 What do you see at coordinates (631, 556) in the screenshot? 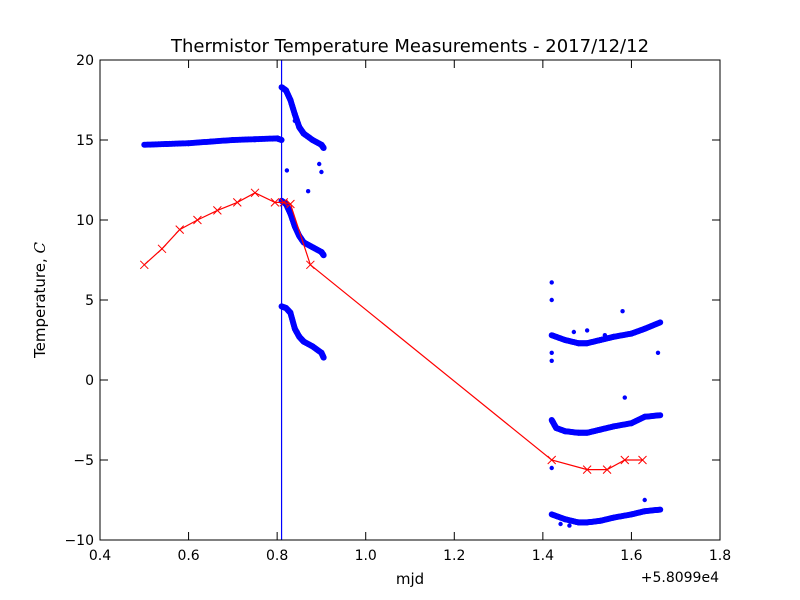
I see `x-tick-label: 1.6` at bounding box center [631, 556].